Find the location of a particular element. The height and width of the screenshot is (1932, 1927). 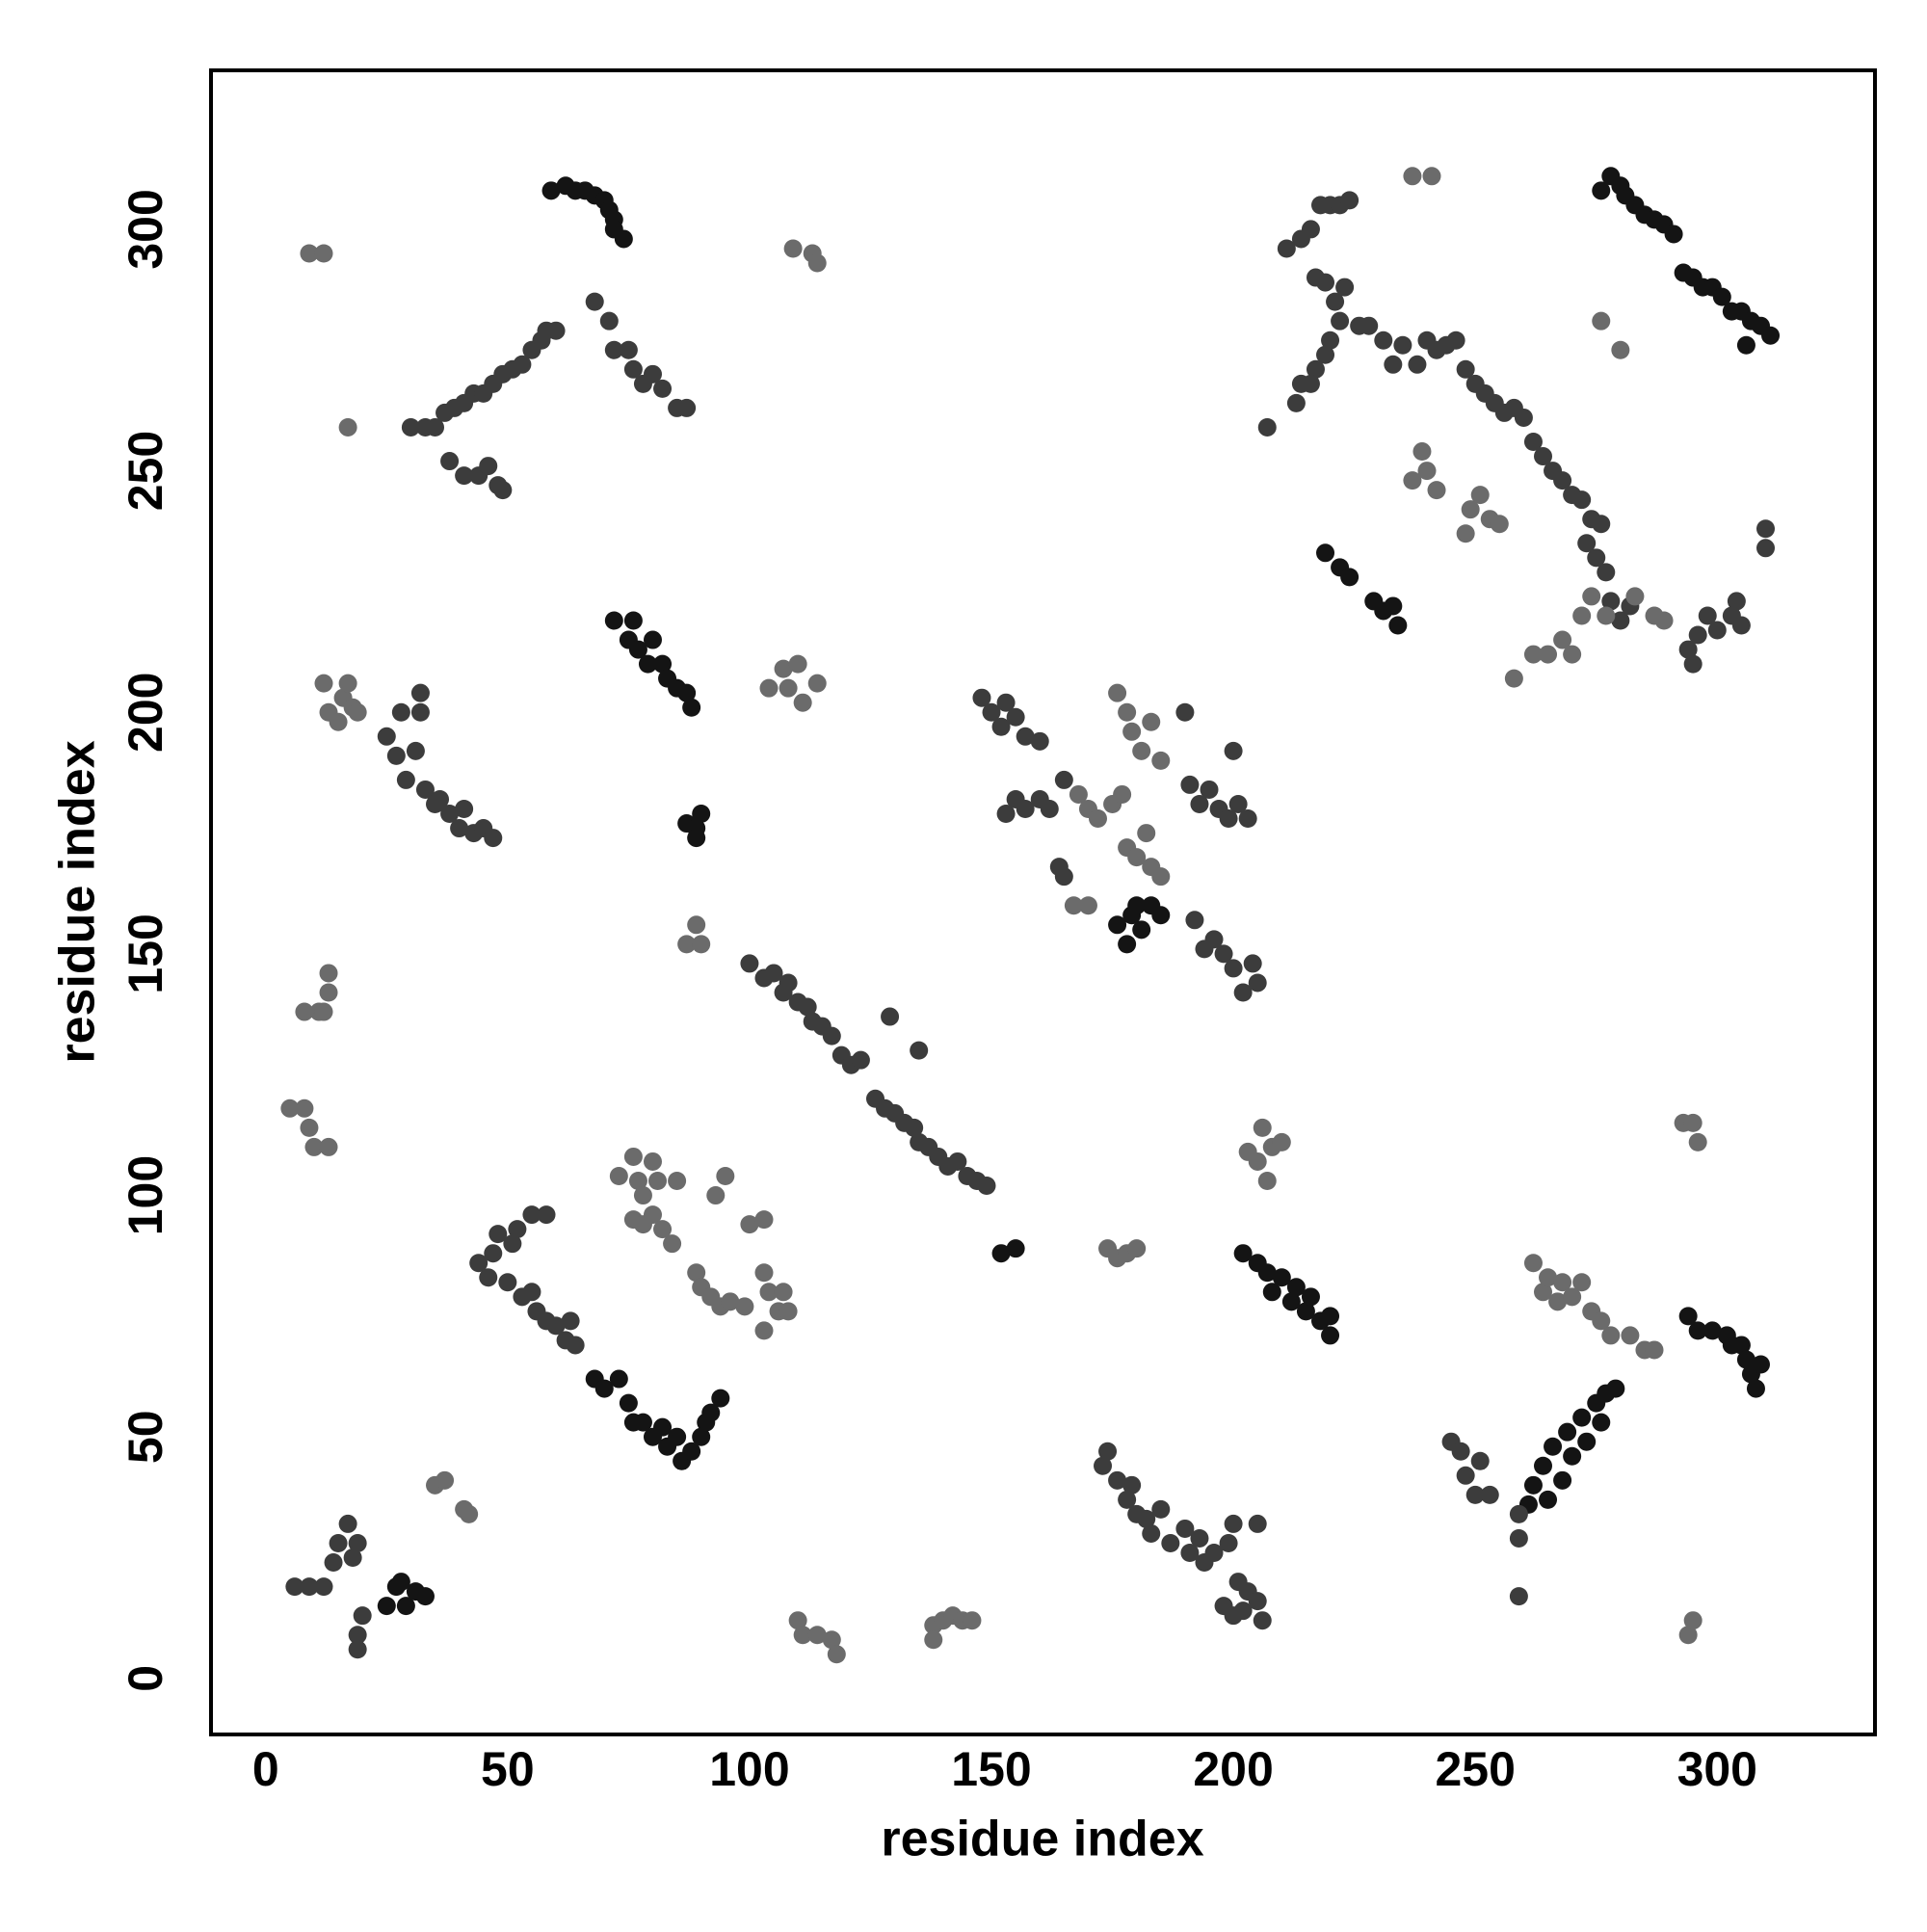

x-tick-label: 250 is located at coordinates (1475, 1769).